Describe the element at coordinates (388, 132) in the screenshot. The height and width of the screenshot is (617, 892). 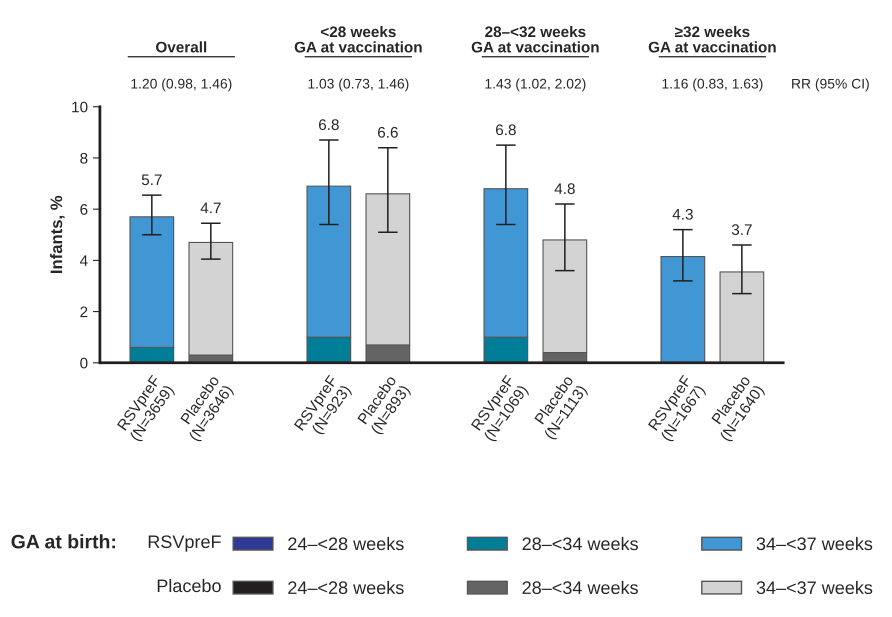
I see `annotation: 6.6` at that location.